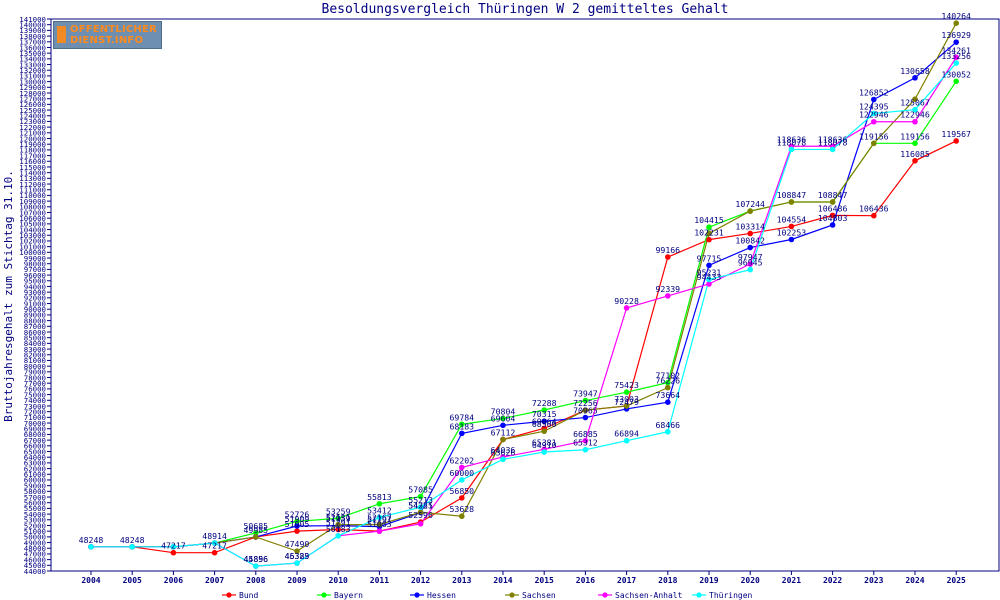  I want to click on data-label: 122946, so click(874, 115).